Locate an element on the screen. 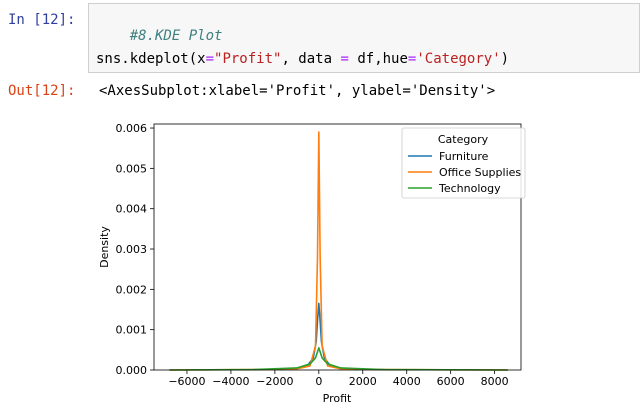 The image size is (642, 413). code-token: 'Category' is located at coordinates (458, 59).